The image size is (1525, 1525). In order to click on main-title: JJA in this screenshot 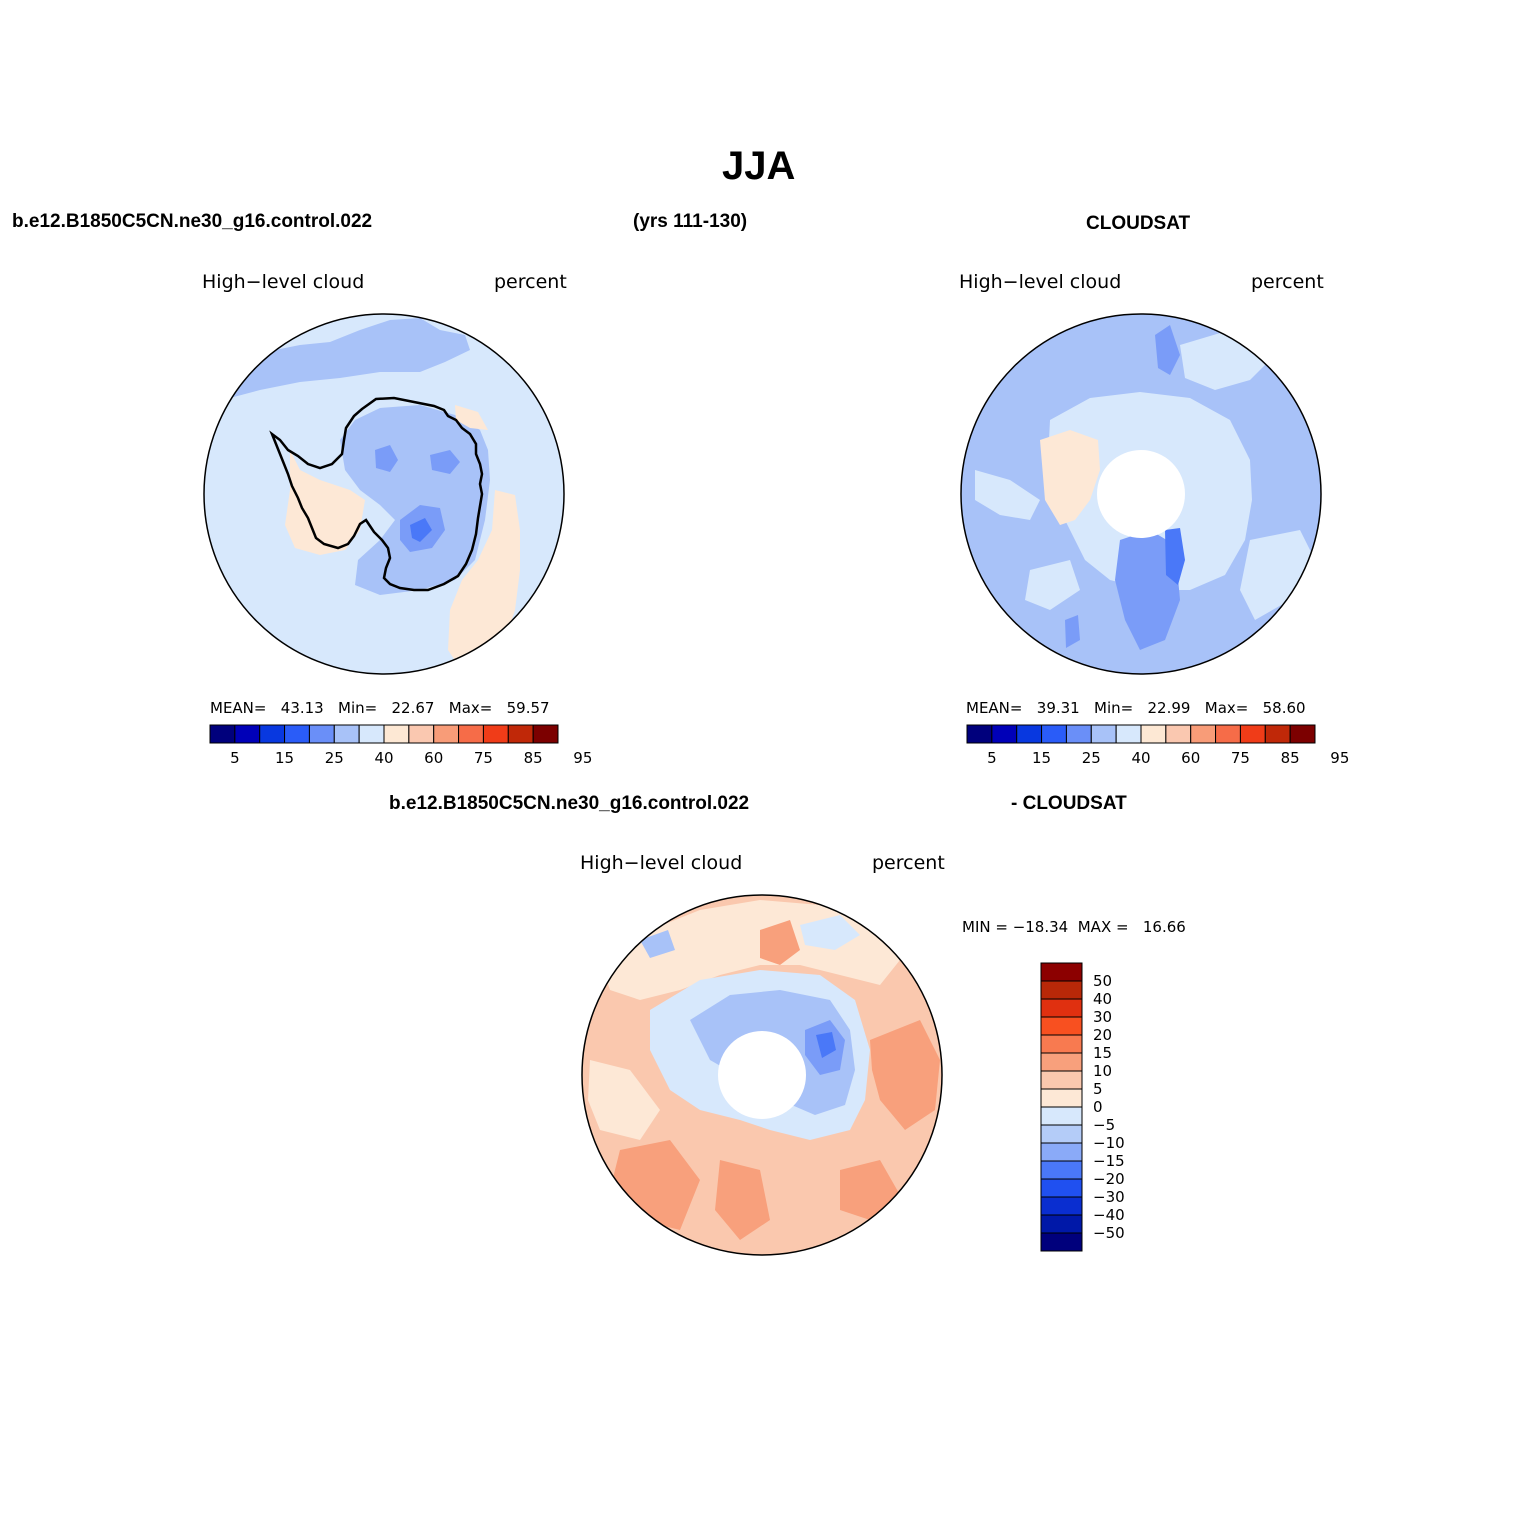, I will do `click(759, 166)`.